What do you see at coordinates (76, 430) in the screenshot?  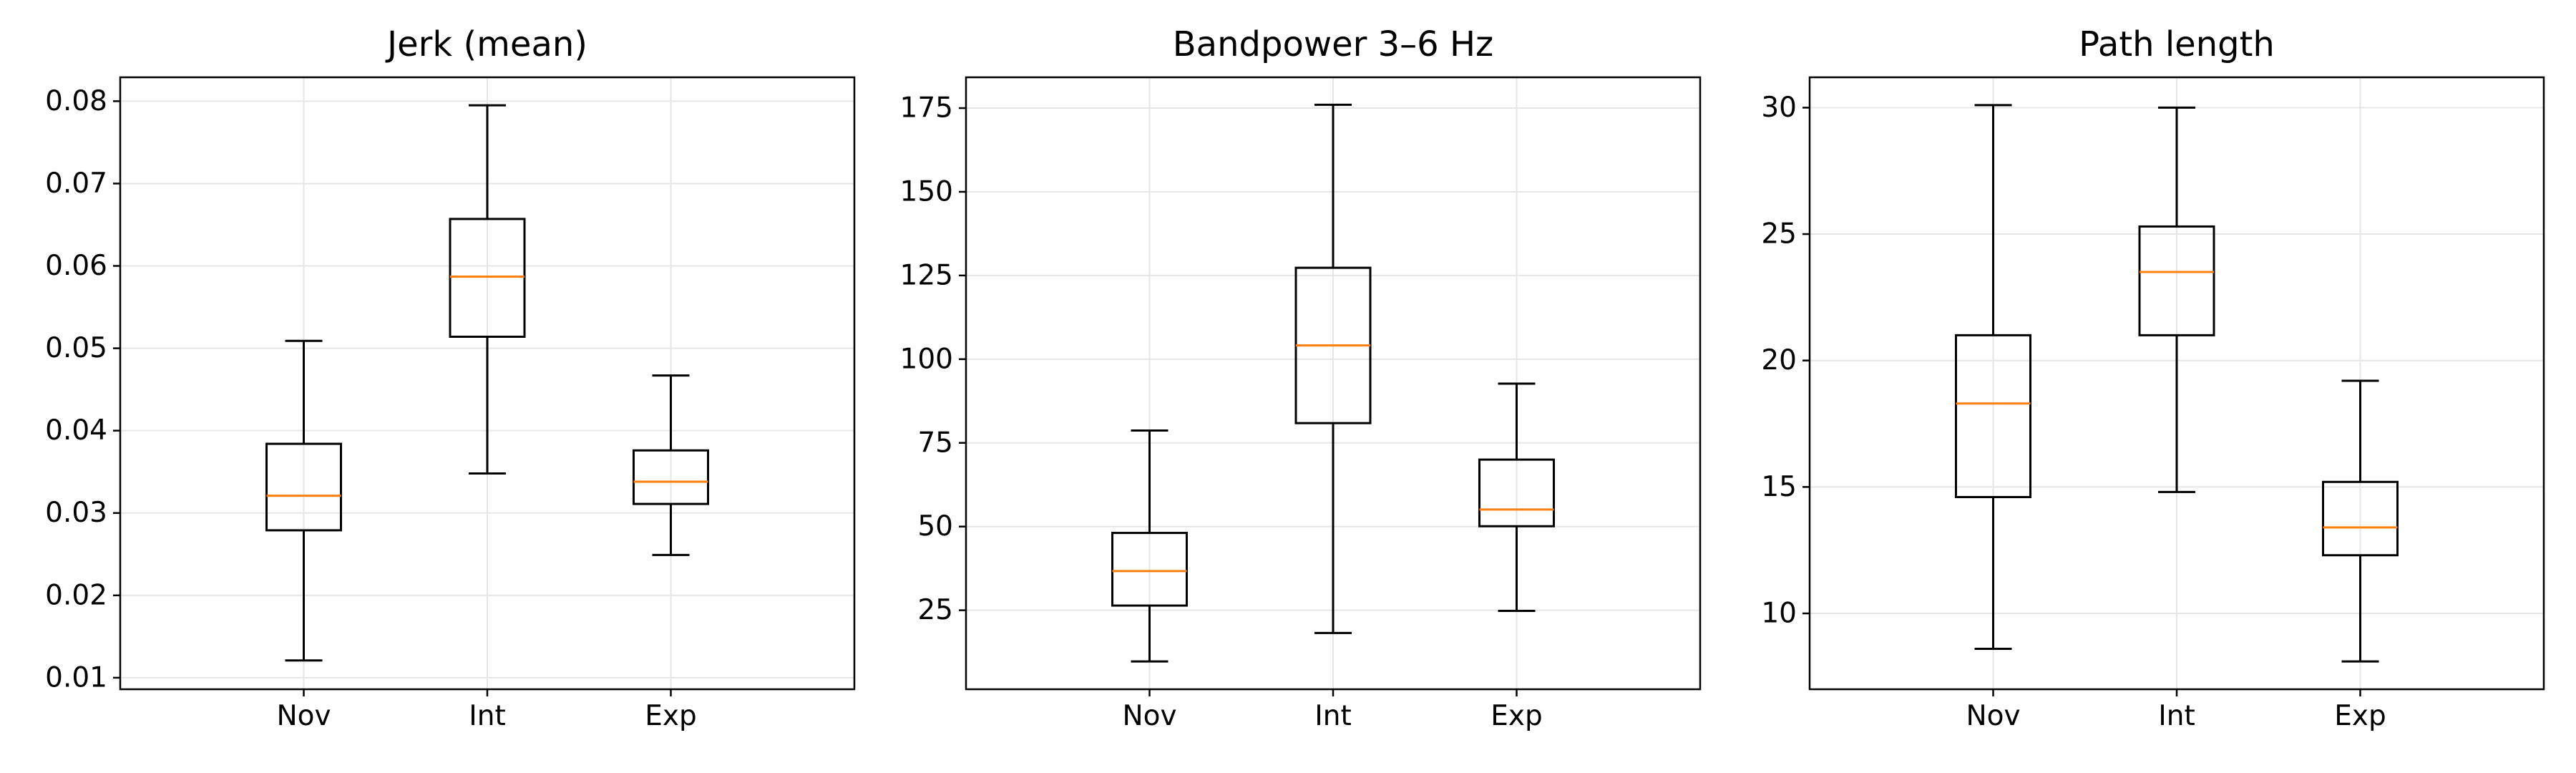 I see `y-tick-label: 0.04` at bounding box center [76, 430].